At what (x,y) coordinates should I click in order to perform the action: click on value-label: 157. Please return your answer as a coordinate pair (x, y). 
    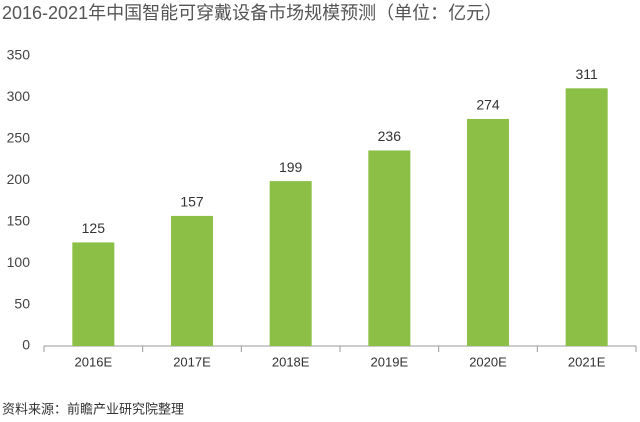
    Looking at the image, I should click on (192, 202).